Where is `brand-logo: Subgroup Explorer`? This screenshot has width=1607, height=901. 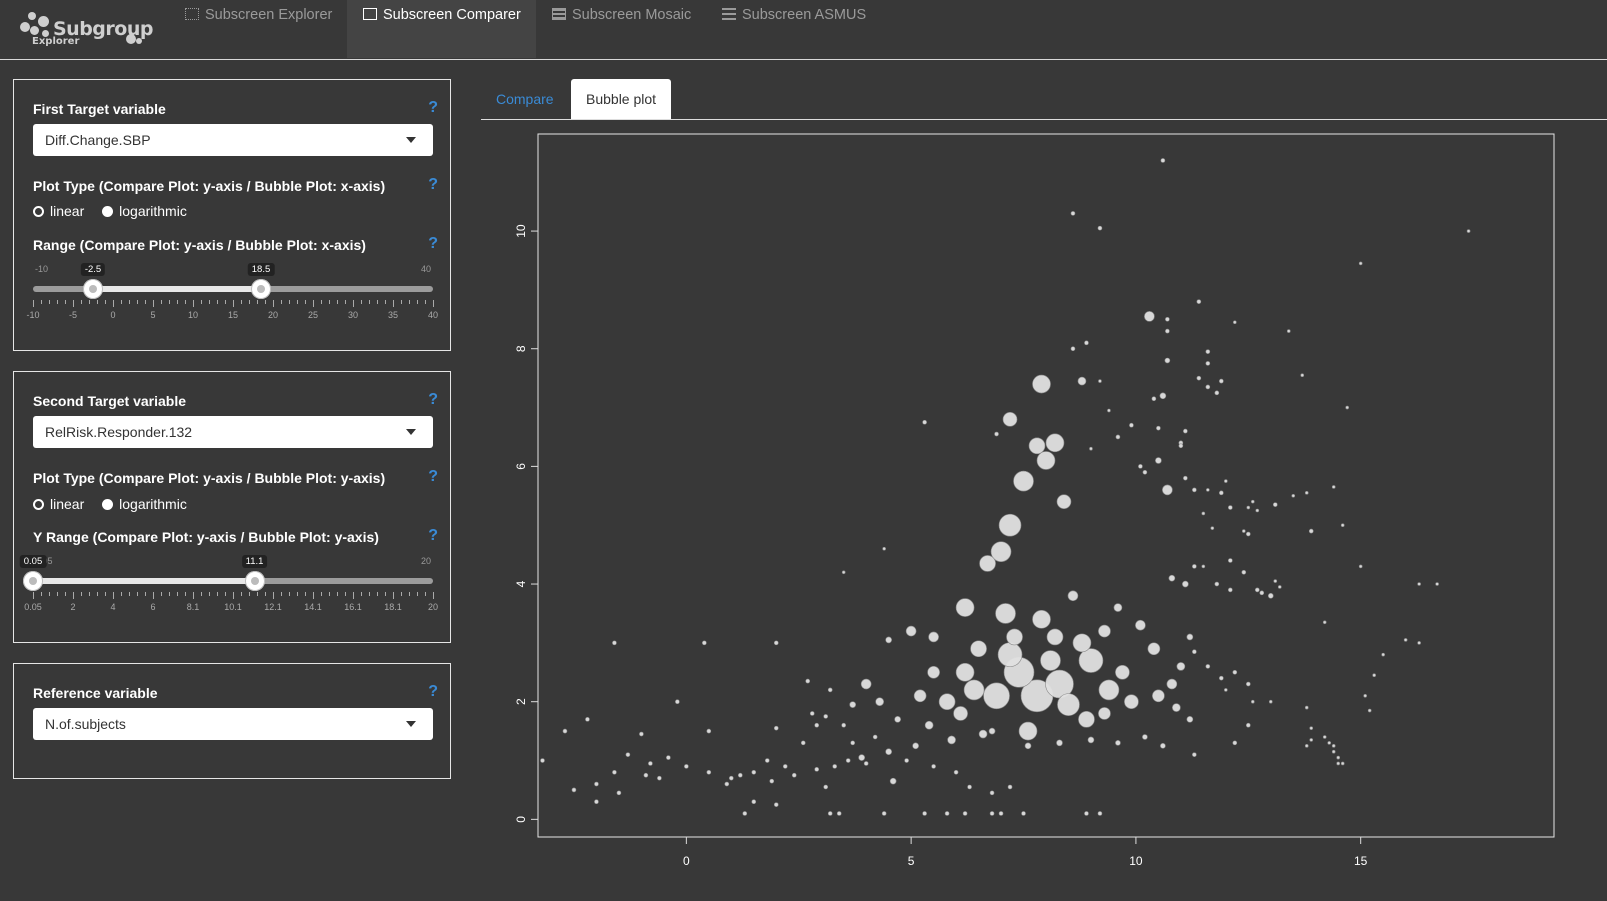
brand-logo: Subgroup Explorer is located at coordinates (85, 29).